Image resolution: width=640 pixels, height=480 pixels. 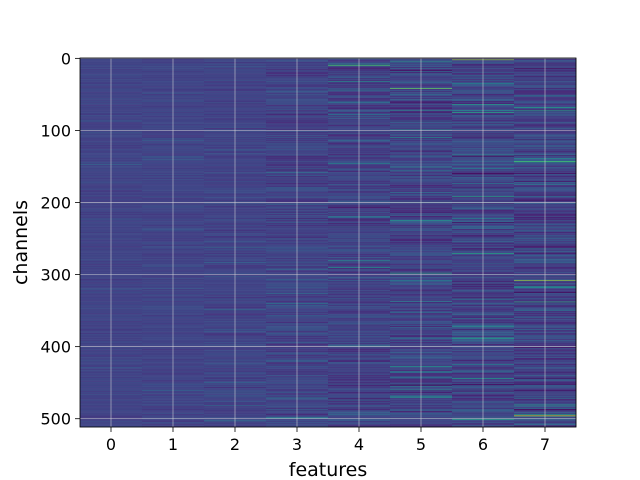 What do you see at coordinates (328, 440) in the screenshot?
I see `x-axis-ticks: 0 1 2 3 4 5 6 7` at bounding box center [328, 440].